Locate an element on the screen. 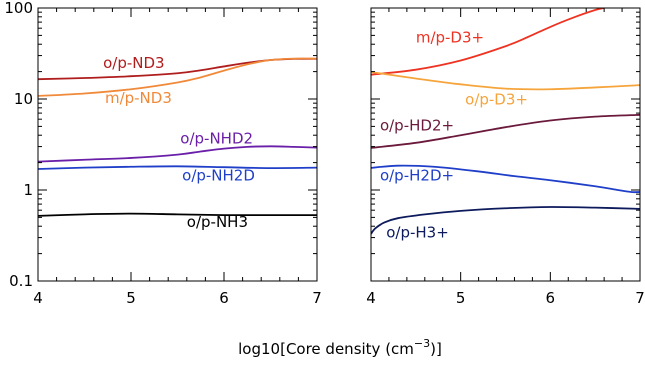 The height and width of the screenshot is (365, 645). series-line-o-p-hd2- is located at coordinates (505, 131).